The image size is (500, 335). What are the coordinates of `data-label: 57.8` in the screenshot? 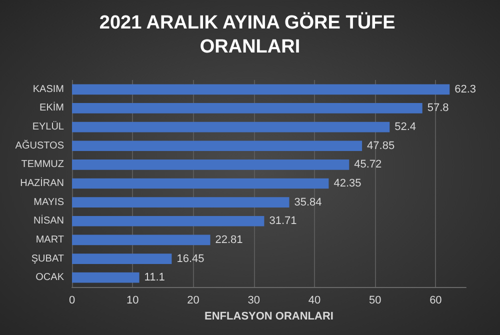 It's located at (438, 108).